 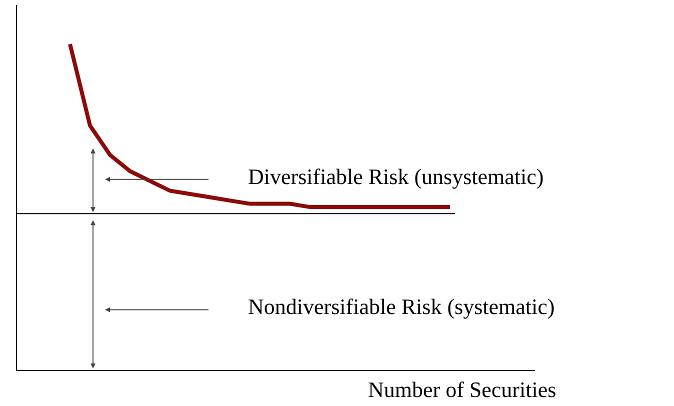 What do you see at coordinates (401, 306) in the screenshot?
I see `annotation: Nondiversifiable Risk (systematic)` at bounding box center [401, 306].